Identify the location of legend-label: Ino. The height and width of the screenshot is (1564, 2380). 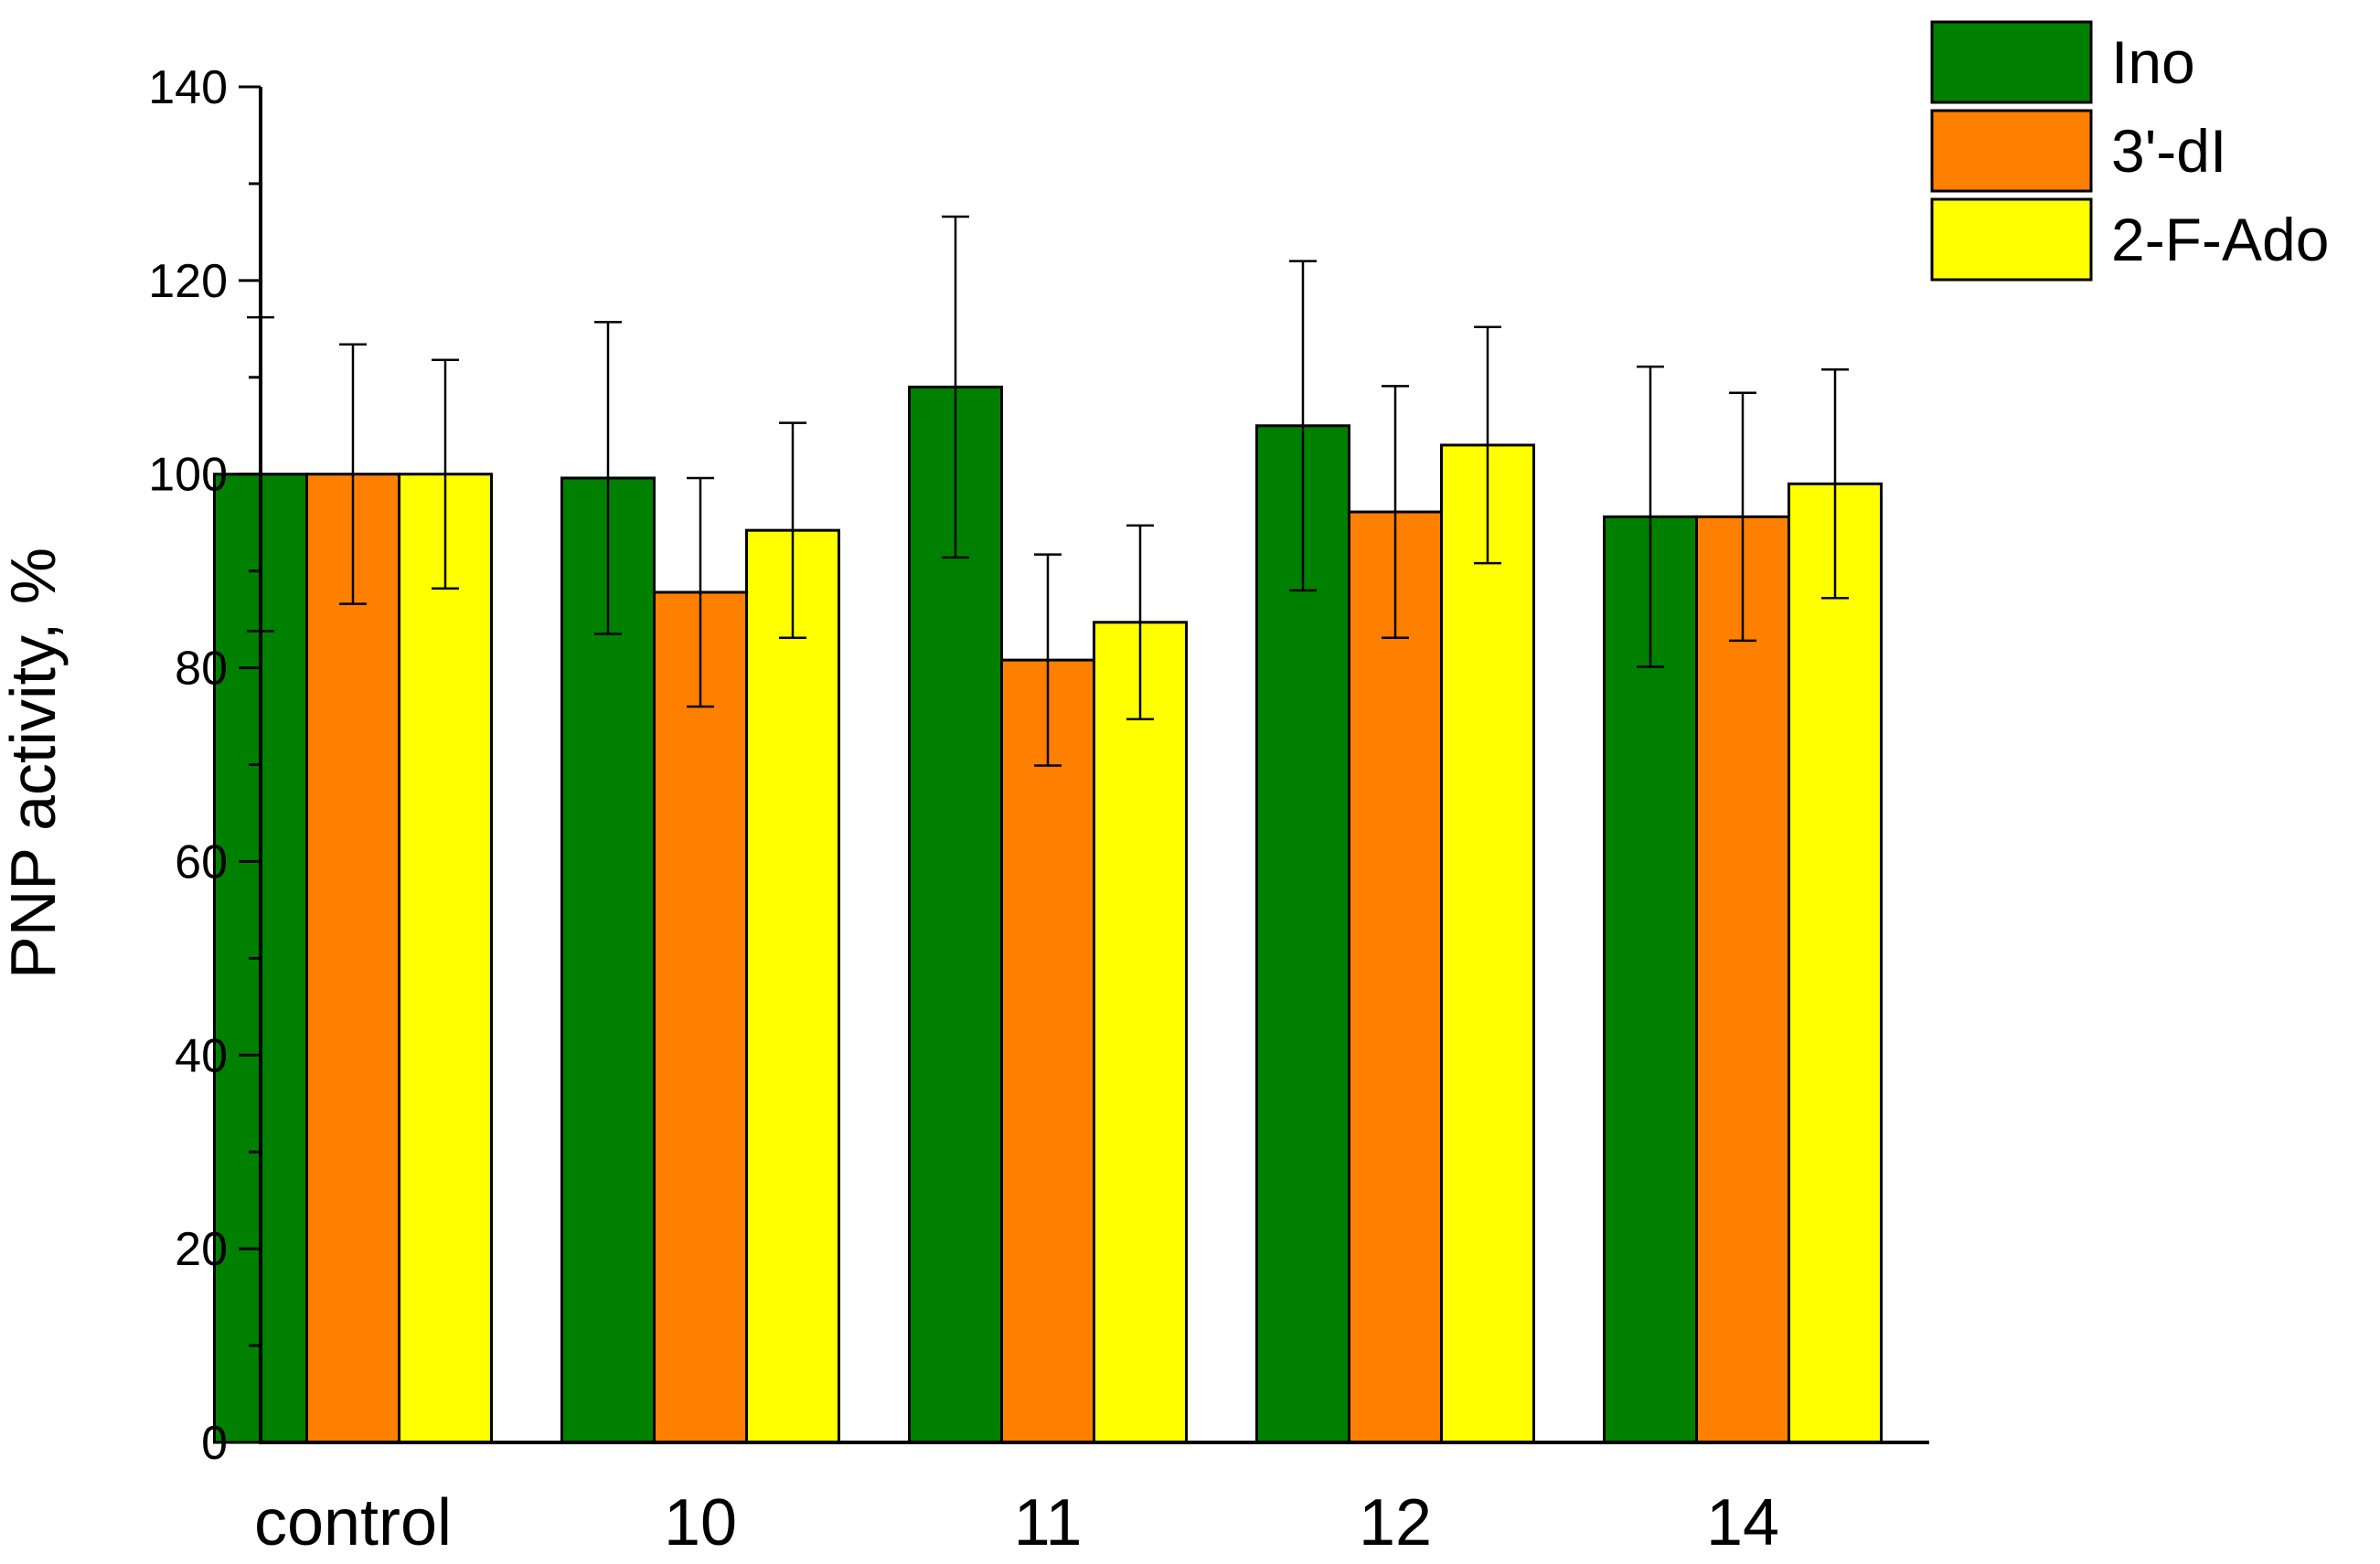
(2153, 62).